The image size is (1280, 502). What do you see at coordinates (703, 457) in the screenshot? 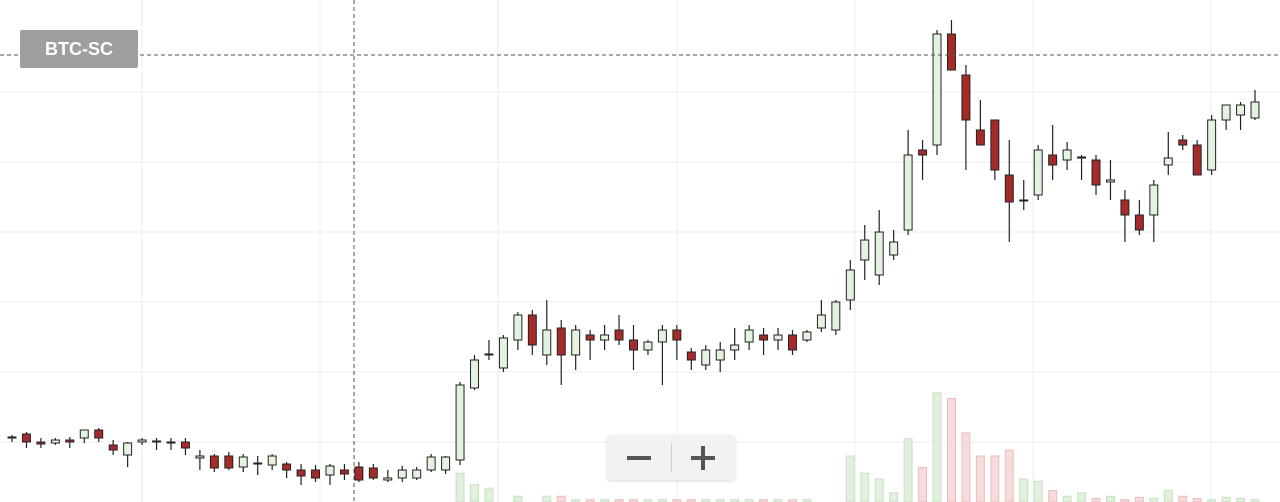
I see `zoom-in-button` at bounding box center [703, 457].